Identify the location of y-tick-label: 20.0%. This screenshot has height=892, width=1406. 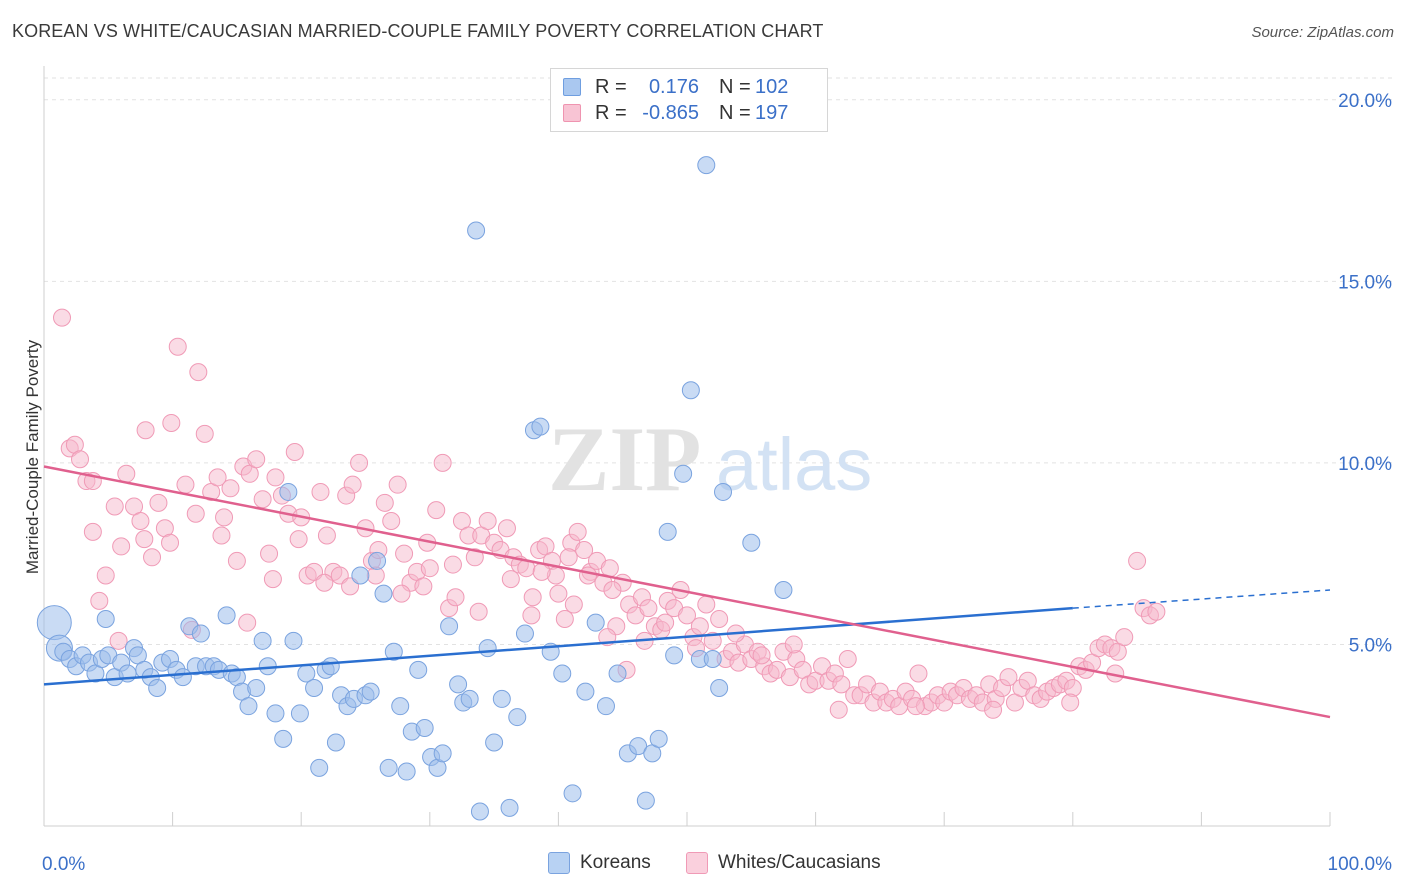
(1365, 101).